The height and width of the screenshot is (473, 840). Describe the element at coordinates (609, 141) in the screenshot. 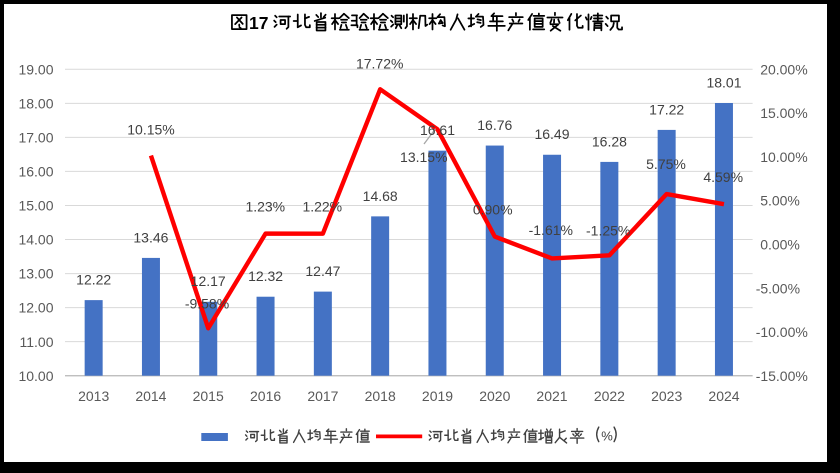

I see `svg-text: 16.28` at that location.